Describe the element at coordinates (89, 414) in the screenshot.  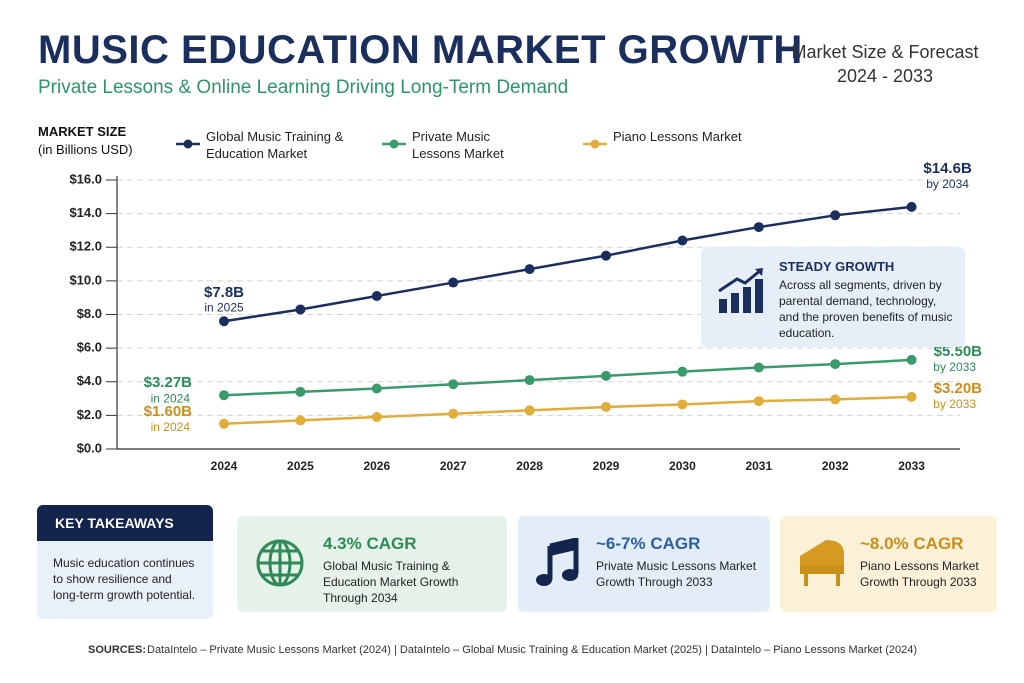
I see `y-tick-label: $2.0` at that location.